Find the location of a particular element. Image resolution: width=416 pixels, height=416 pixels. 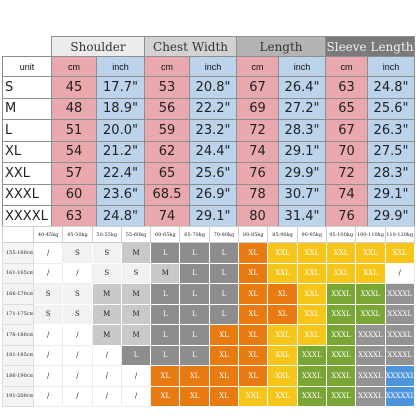

height-label: 161-165cm is located at coordinates (18, 273).